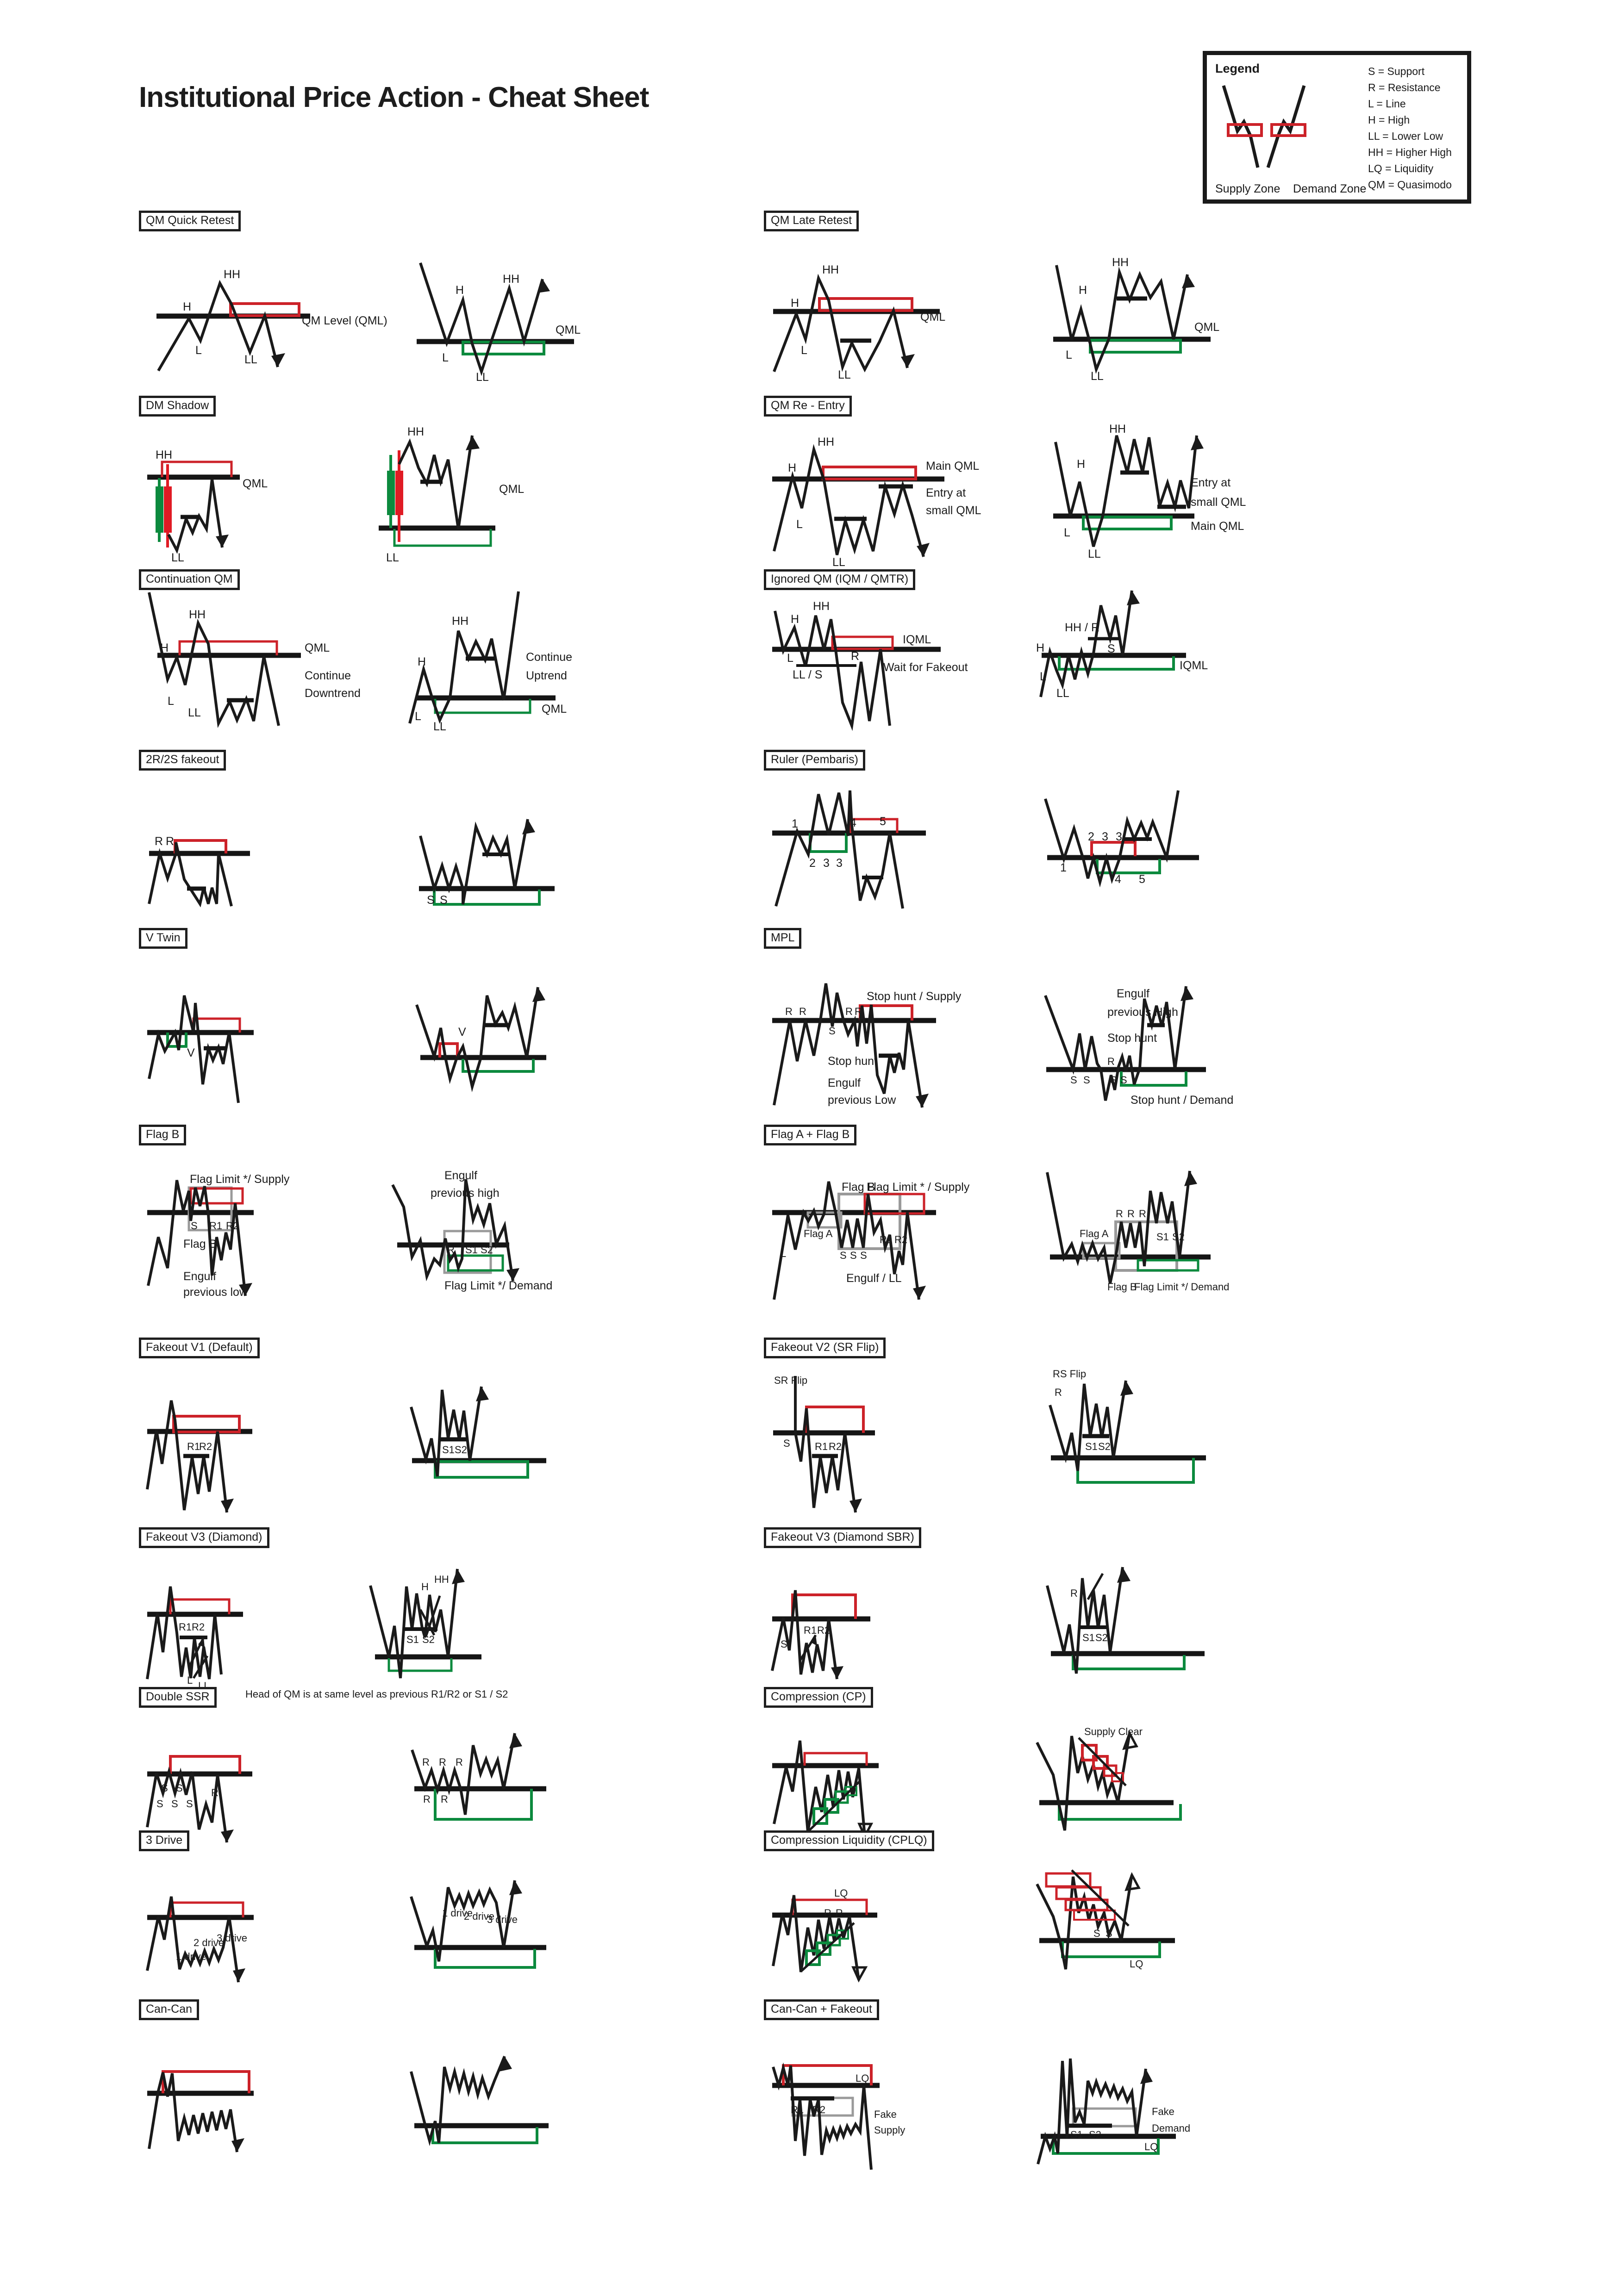 This screenshot has height=2296, width=1624. I want to click on pattern-diagram-pair: LQ R R S S LQ, so click(973, 1926).